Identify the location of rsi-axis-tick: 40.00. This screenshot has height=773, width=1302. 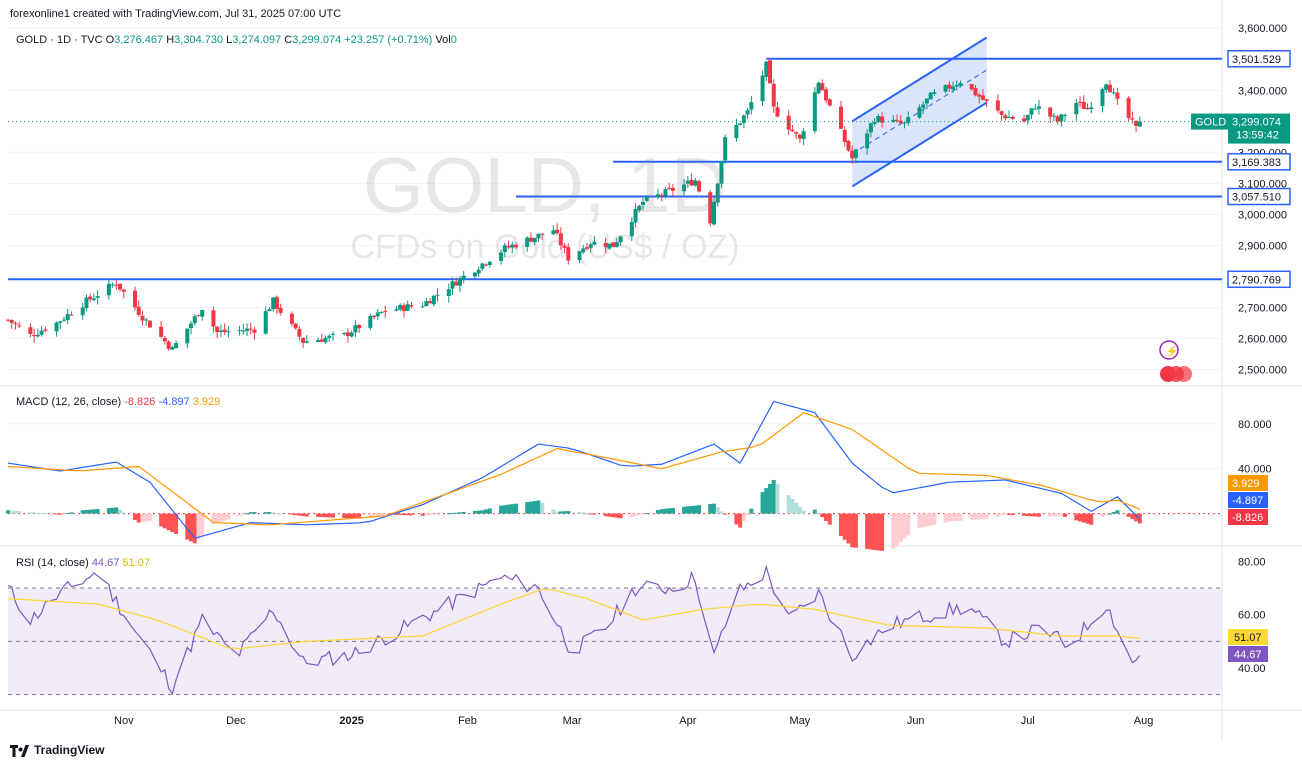
(1252, 669).